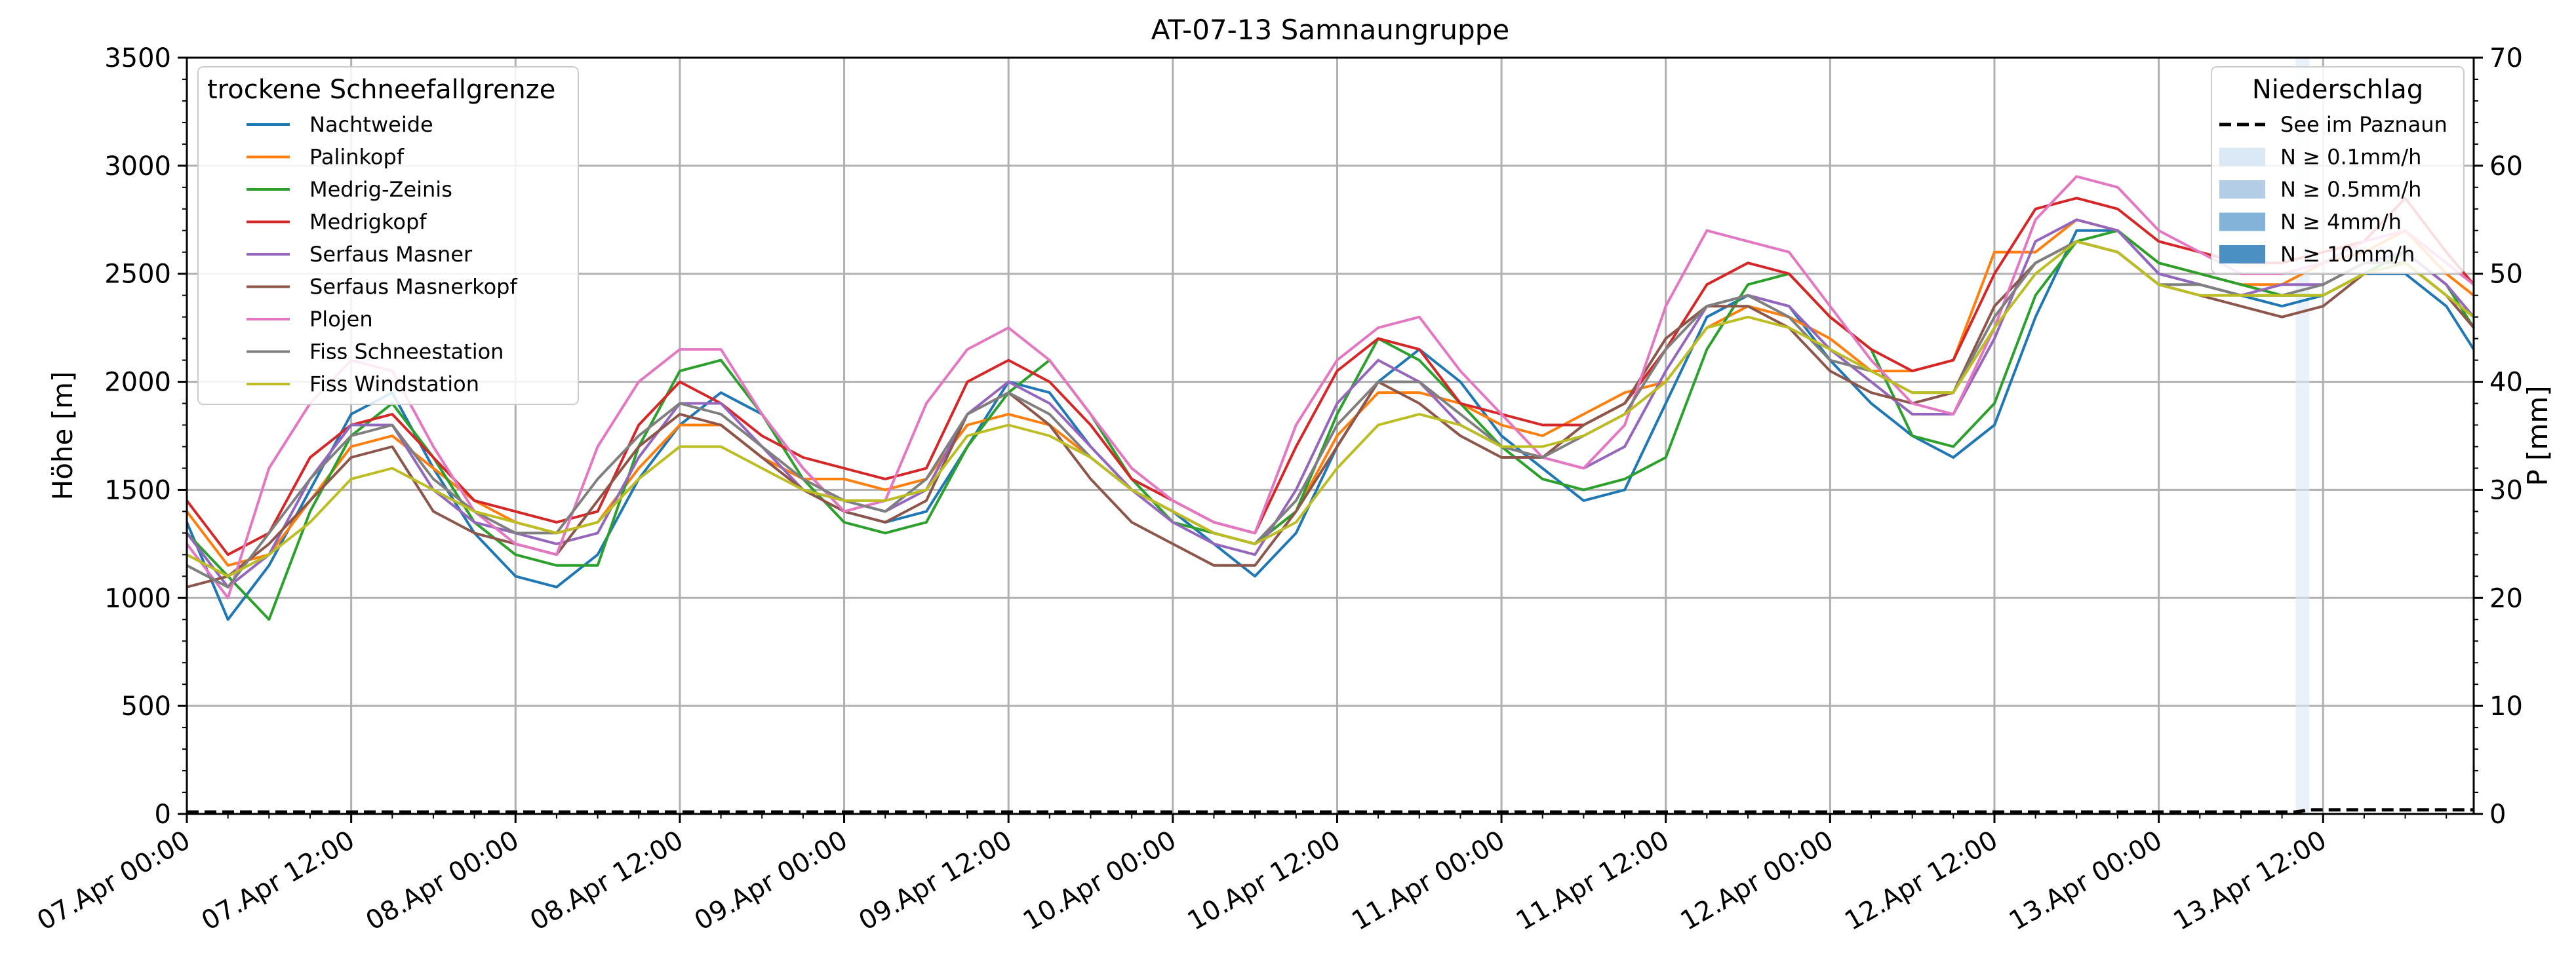 This screenshot has width=2576, height=966. What do you see at coordinates (391, 254) in the screenshot?
I see `legend-label: Serfaus Masner` at bounding box center [391, 254].